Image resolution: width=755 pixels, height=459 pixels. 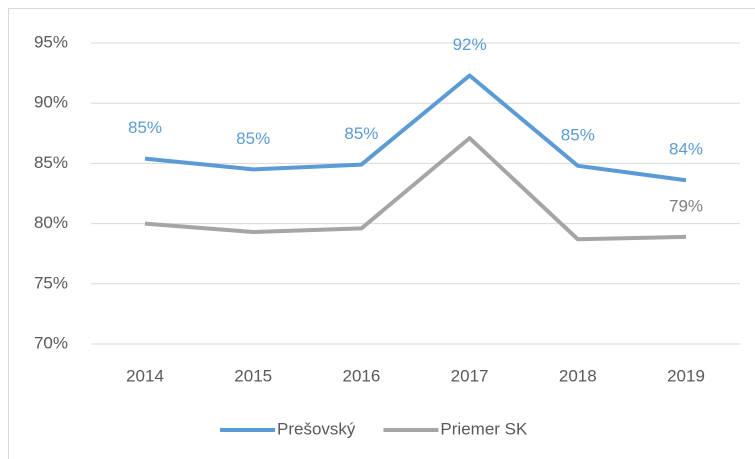 I want to click on data-label: 92%, so click(x=470, y=44).